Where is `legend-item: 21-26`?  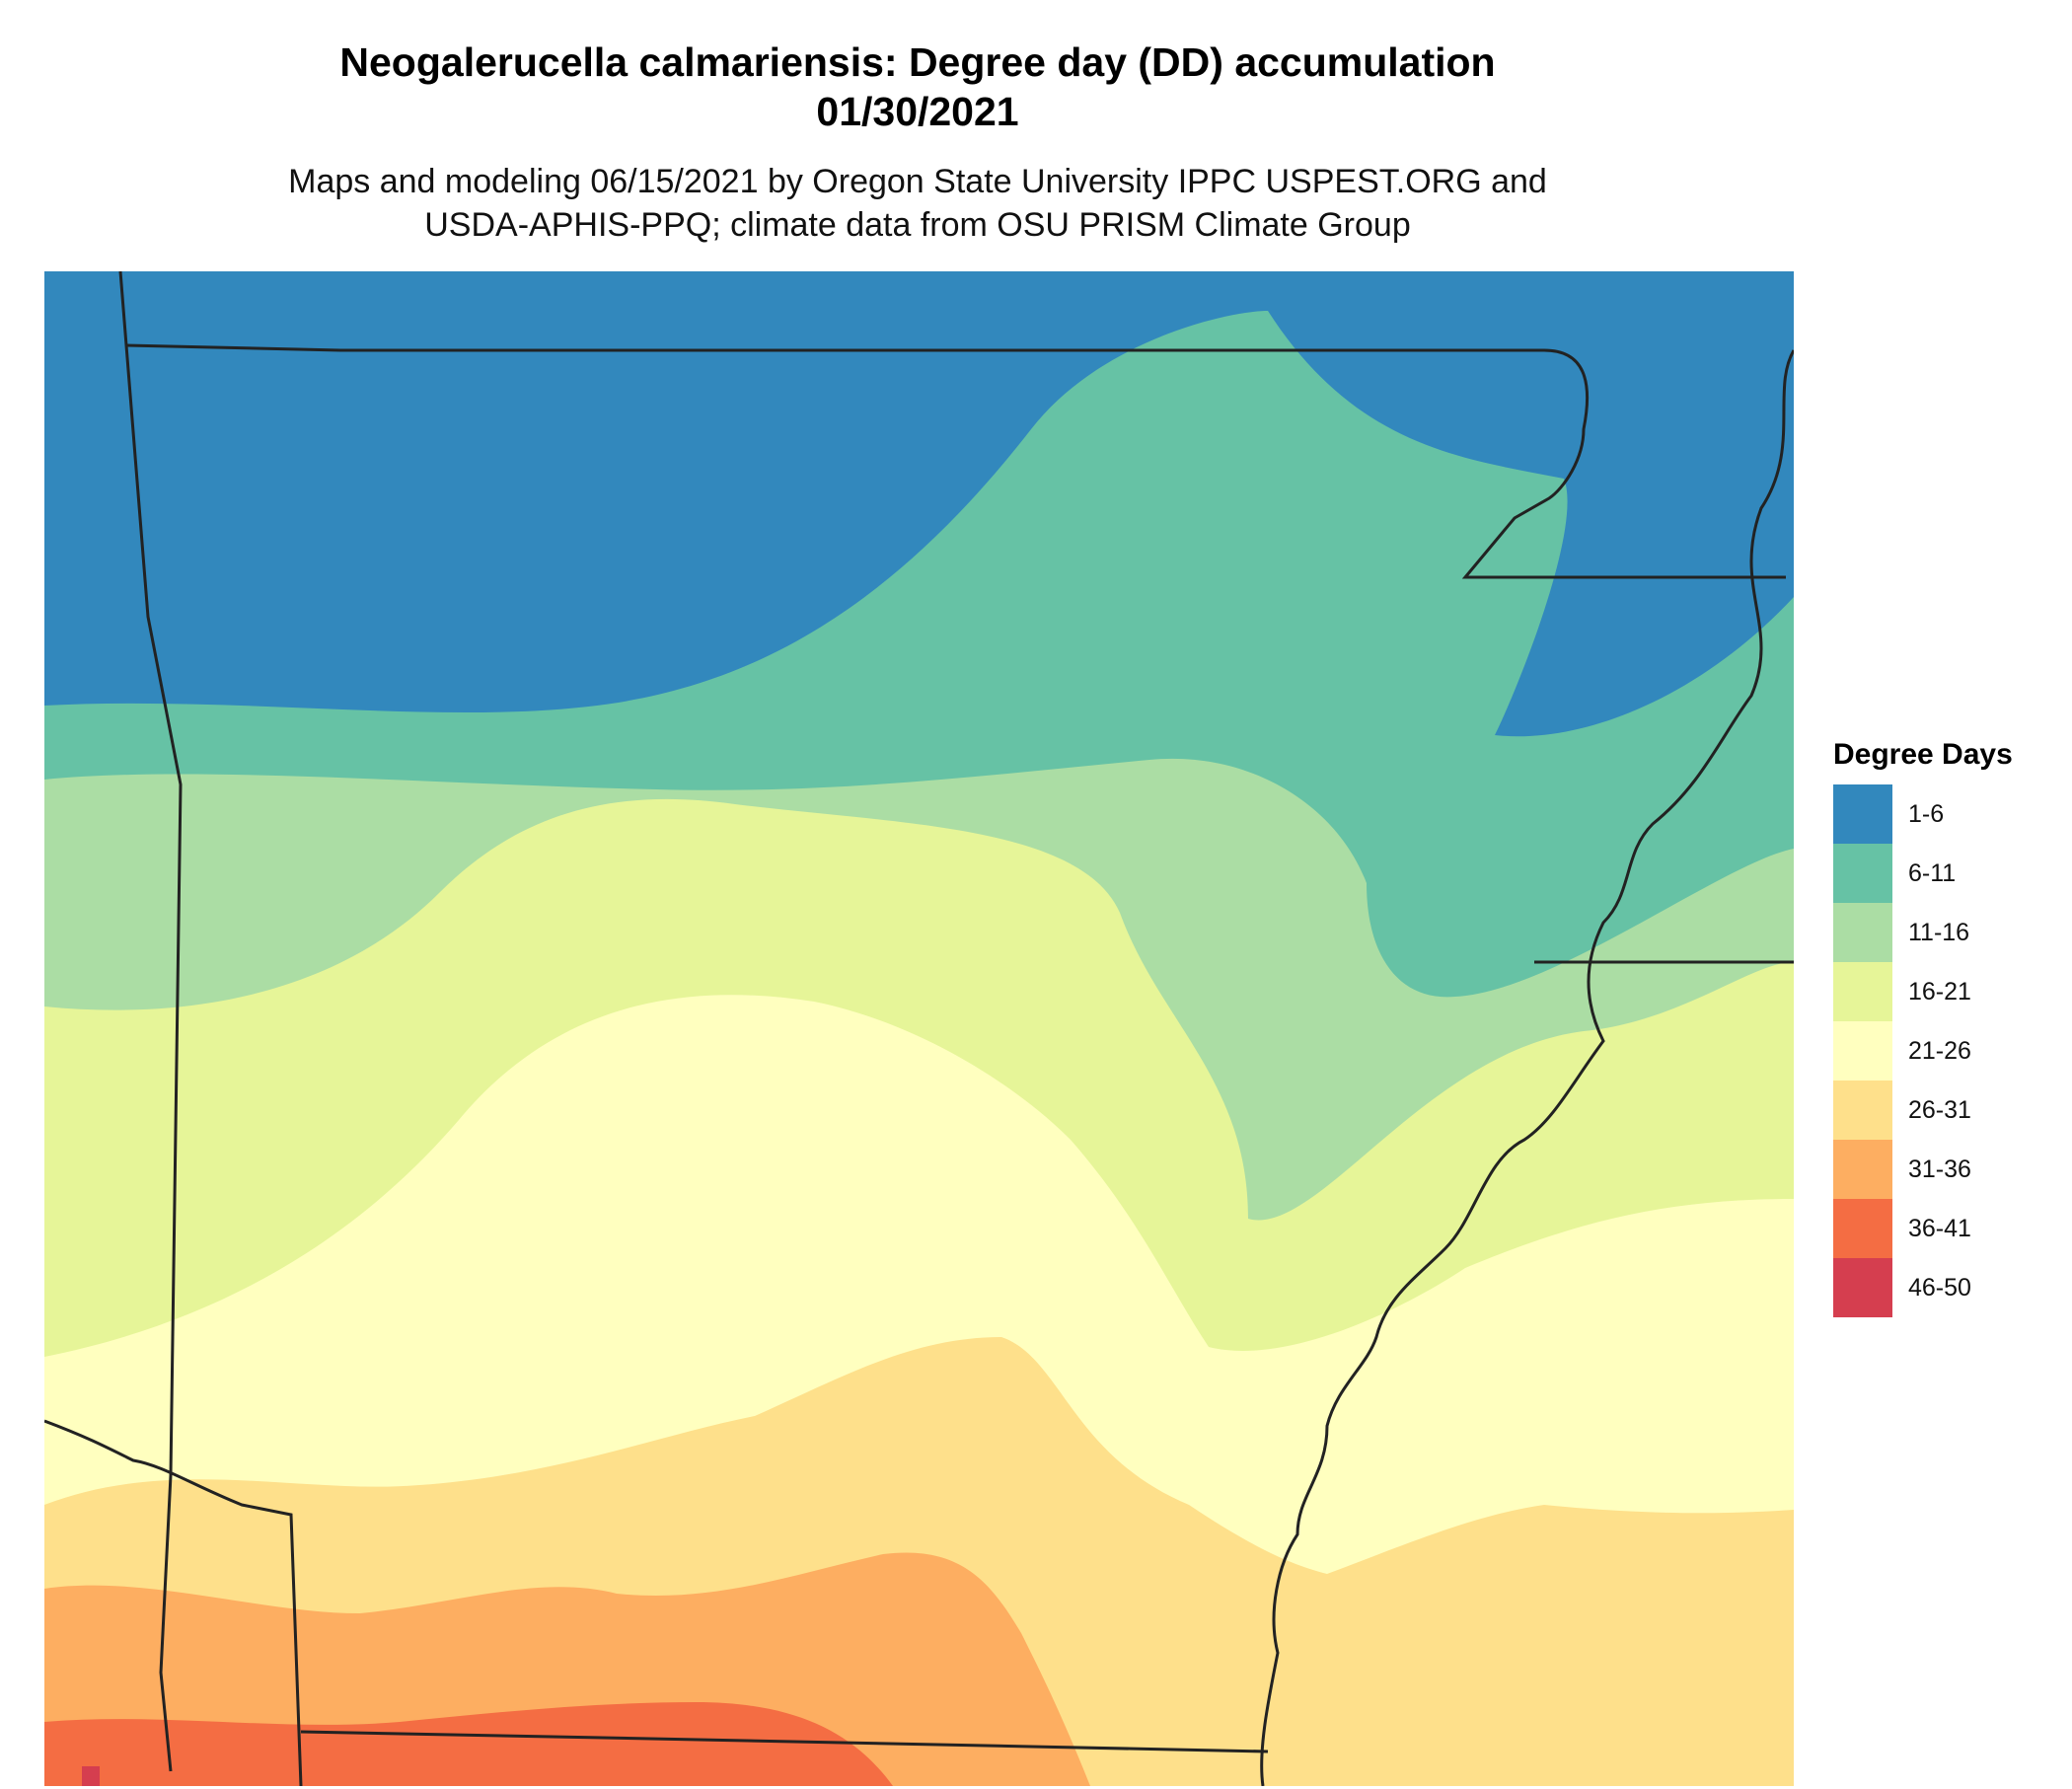 legend-item: 21-26 is located at coordinates (1947, 1051).